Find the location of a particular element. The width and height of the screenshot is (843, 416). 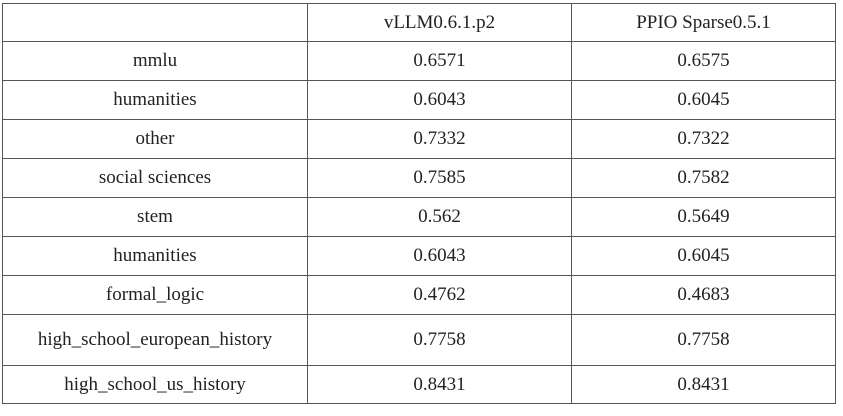

table-row: high_school_us_history 0.8431 0.8431 is located at coordinates (419, 384).